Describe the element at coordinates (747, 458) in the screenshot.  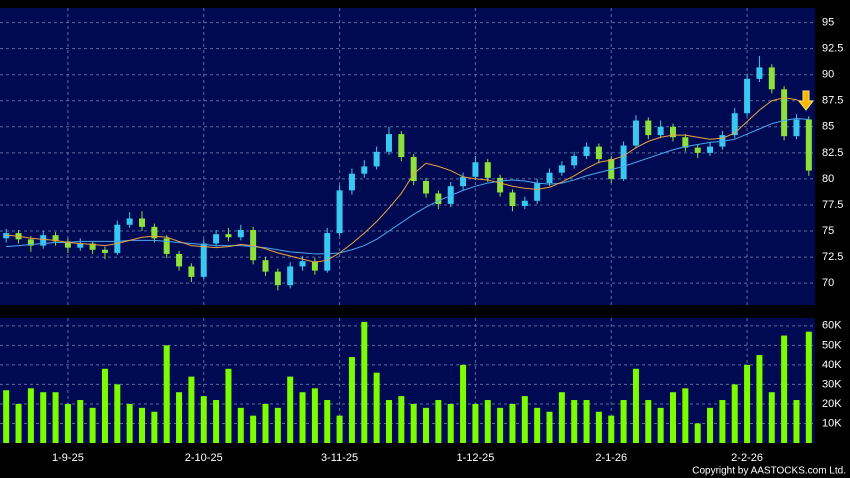
I see `x-tick-label: 2-2-26` at that location.